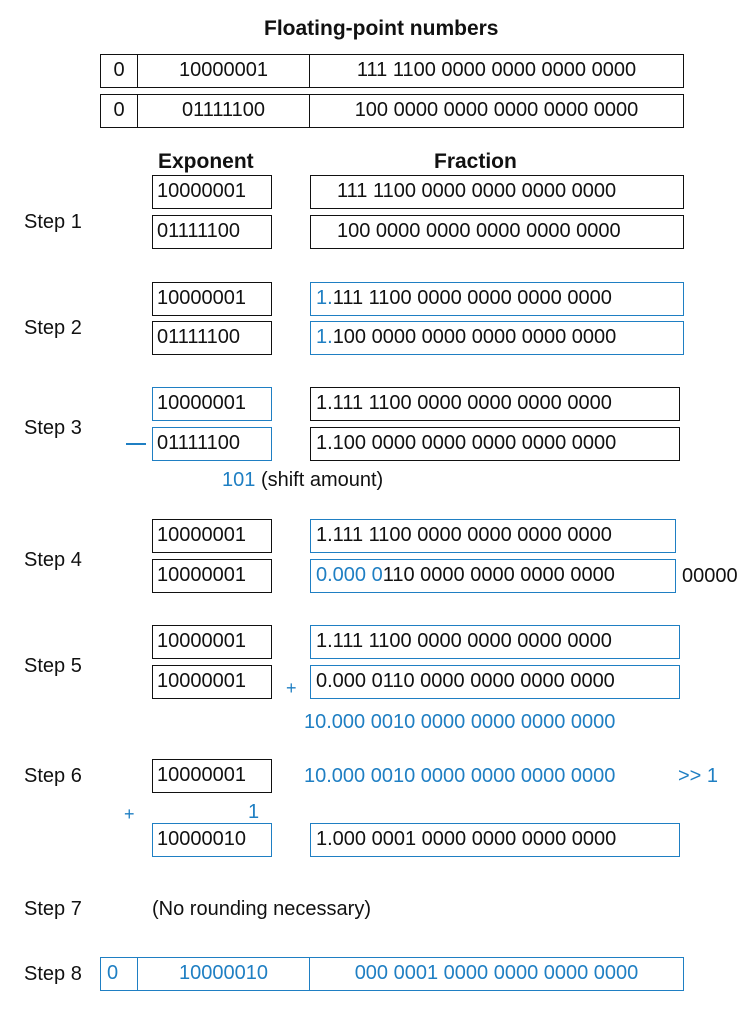 The width and height of the screenshot is (754, 1013). I want to click on step-1-fraction-a: 111 1100 0000 0000 0000 0000, so click(497, 192).